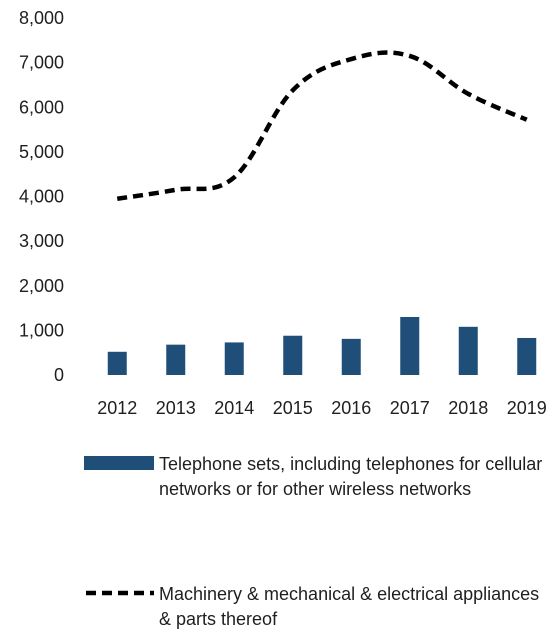 This screenshot has height=632, width=558. What do you see at coordinates (41, 330) in the screenshot?
I see `y-tick-label: 1,000` at bounding box center [41, 330].